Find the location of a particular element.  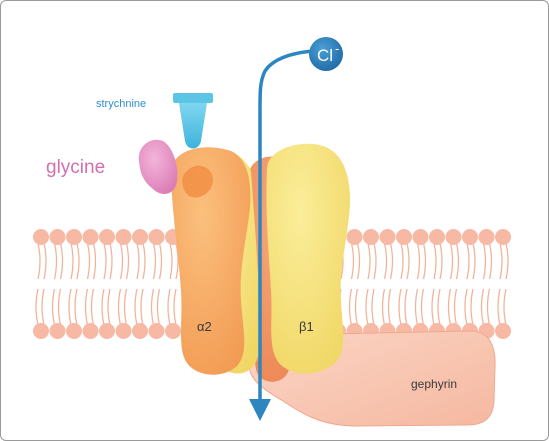

strychnine-molecule is located at coordinates (193, 121).